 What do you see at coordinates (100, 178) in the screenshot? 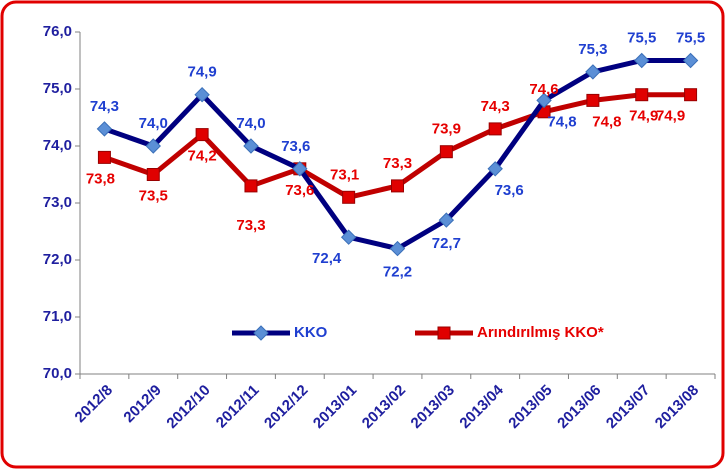
I see `data-label: 73,8` at bounding box center [100, 178].